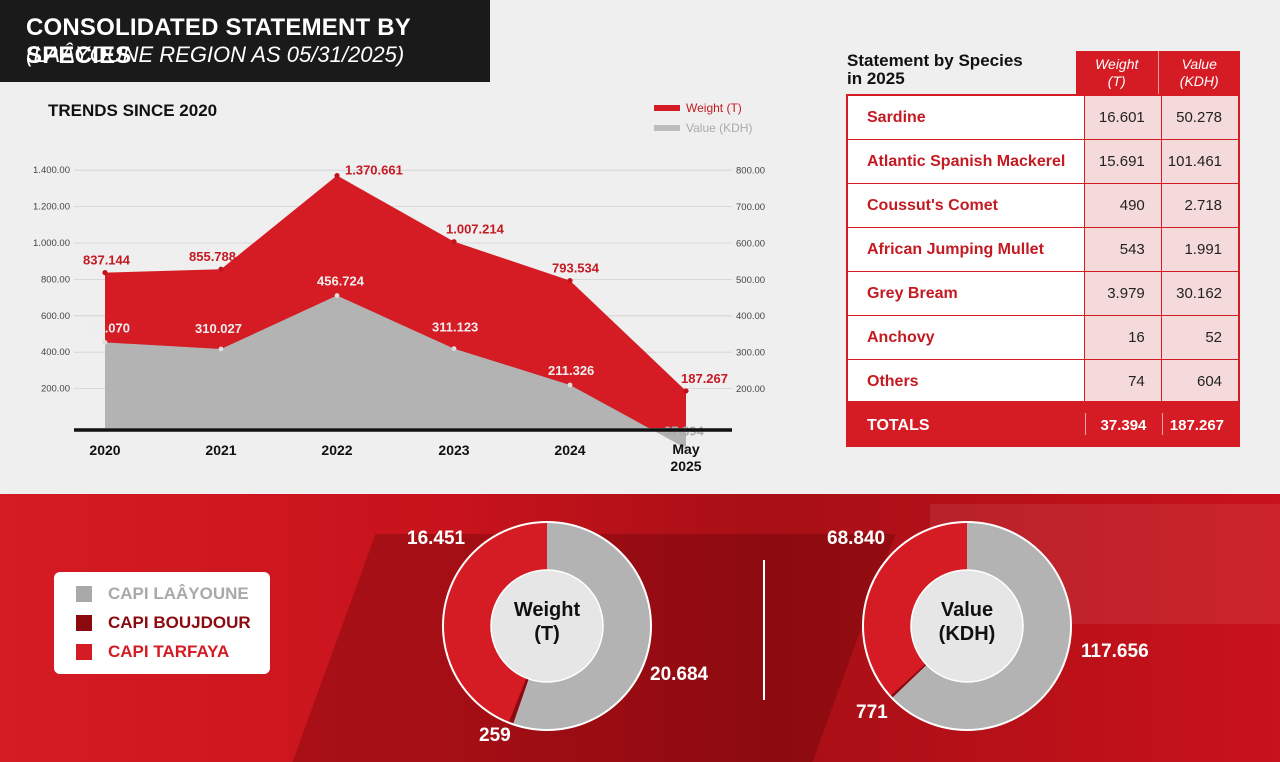  I want to click on value-center-line1: Value, so click(967, 610).